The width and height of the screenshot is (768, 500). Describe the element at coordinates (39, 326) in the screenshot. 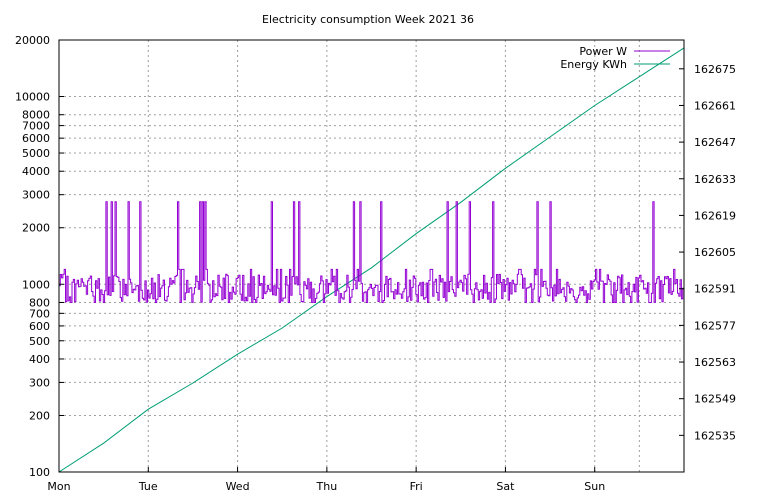

I see `y-left-tick-label: 600` at that location.